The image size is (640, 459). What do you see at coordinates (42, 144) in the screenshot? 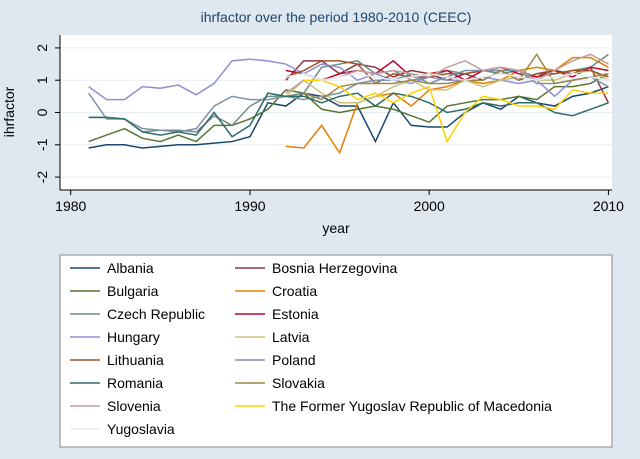
I see `y-tick-label: -1` at bounding box center [42, 144].